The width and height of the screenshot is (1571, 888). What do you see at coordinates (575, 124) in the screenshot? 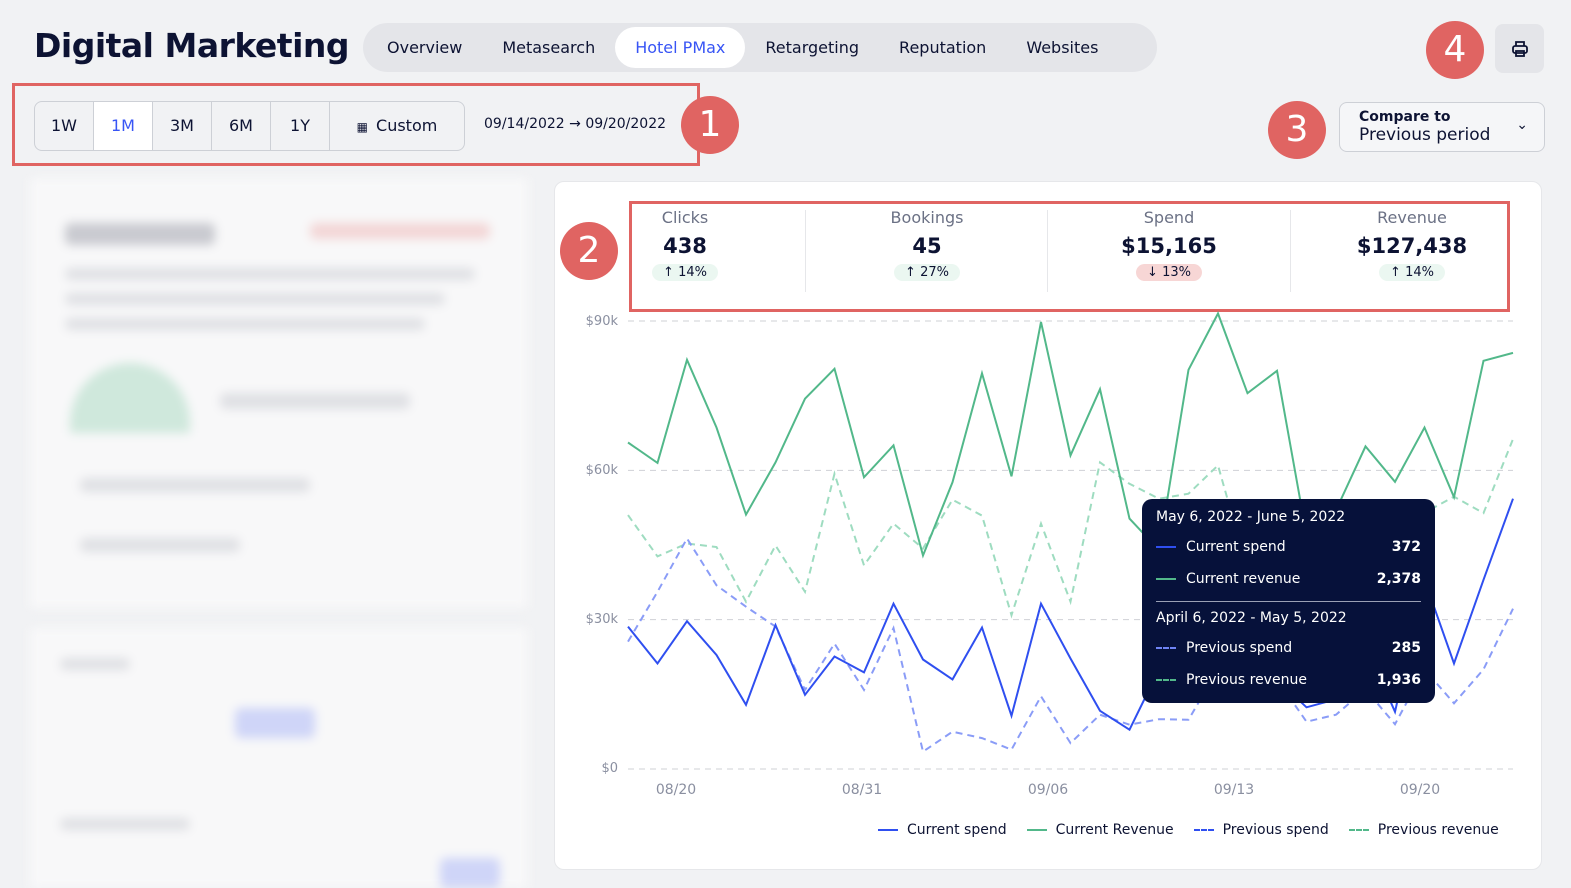
I see `selected-date-range: 09/14/2022 → 09/20/2022` at bounding box center [575, 124].